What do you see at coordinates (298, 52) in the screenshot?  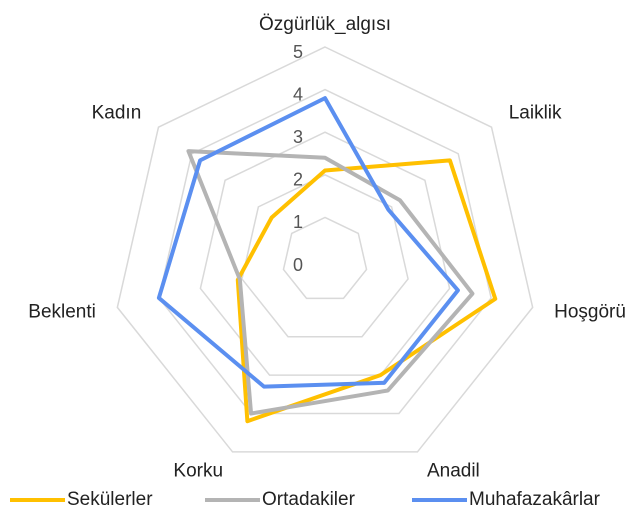 I see `y-tick-label: 5` at bounding box center [298, 52].